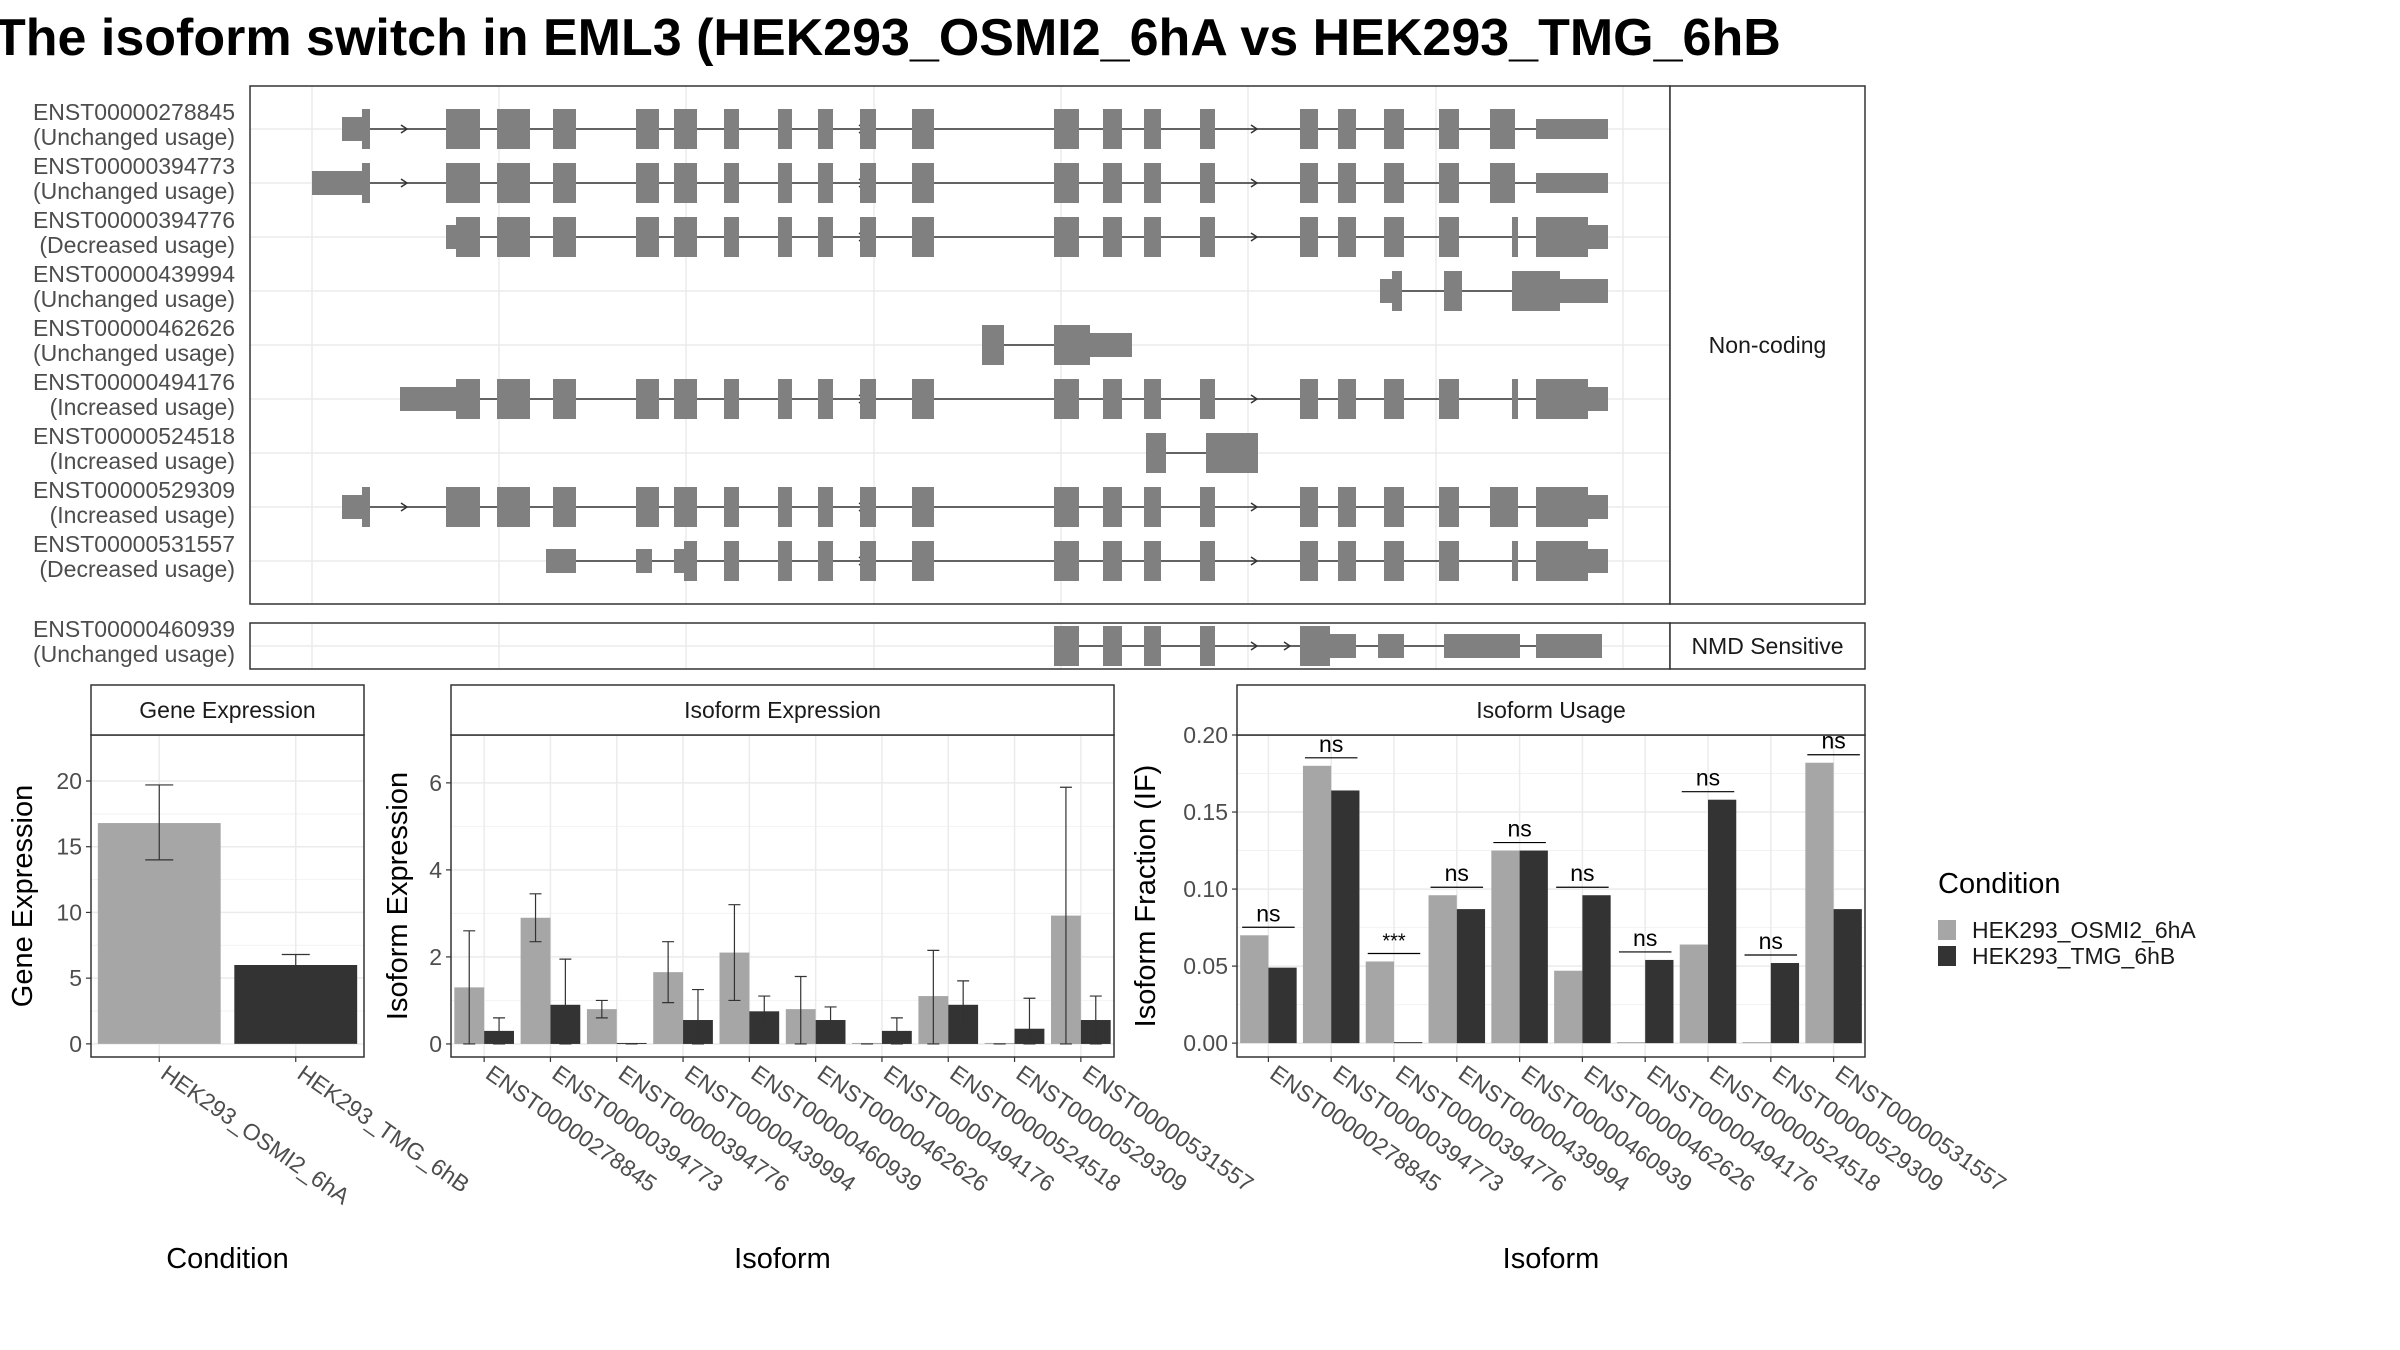  I want to click on transcript-model: ENST00000278845(Unchanged usage), so click(820, 124).